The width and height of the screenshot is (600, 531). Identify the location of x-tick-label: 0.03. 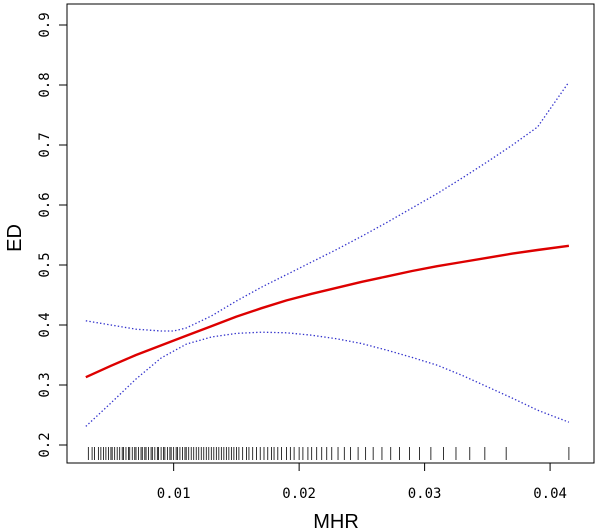
(425, 494).